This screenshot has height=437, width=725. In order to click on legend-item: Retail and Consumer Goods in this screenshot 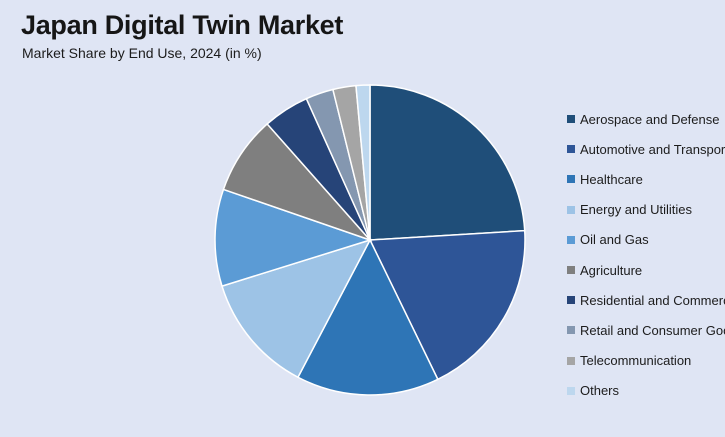, I will do `click(646, 330)`.